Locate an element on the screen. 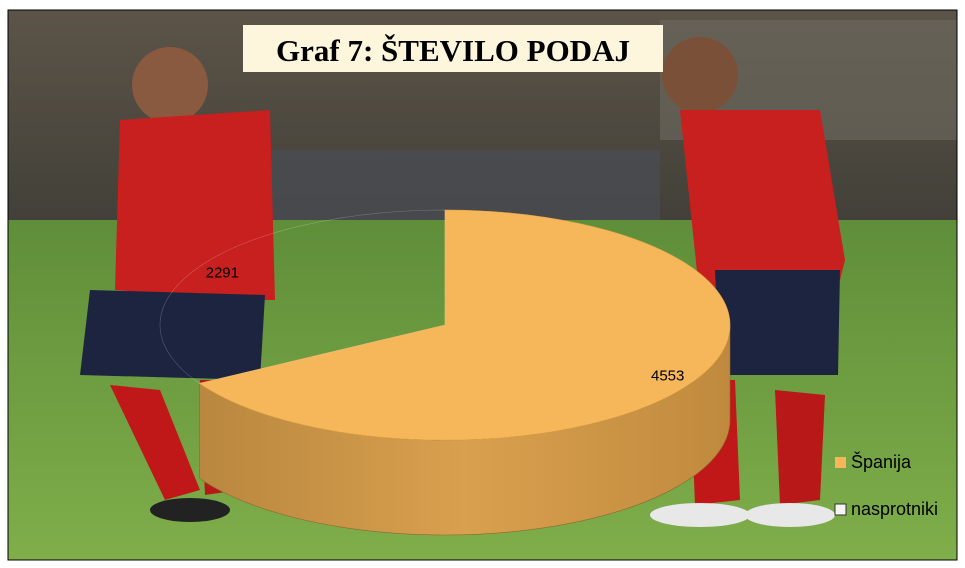  data-label: 4553 is located at coordinates (667, 375).